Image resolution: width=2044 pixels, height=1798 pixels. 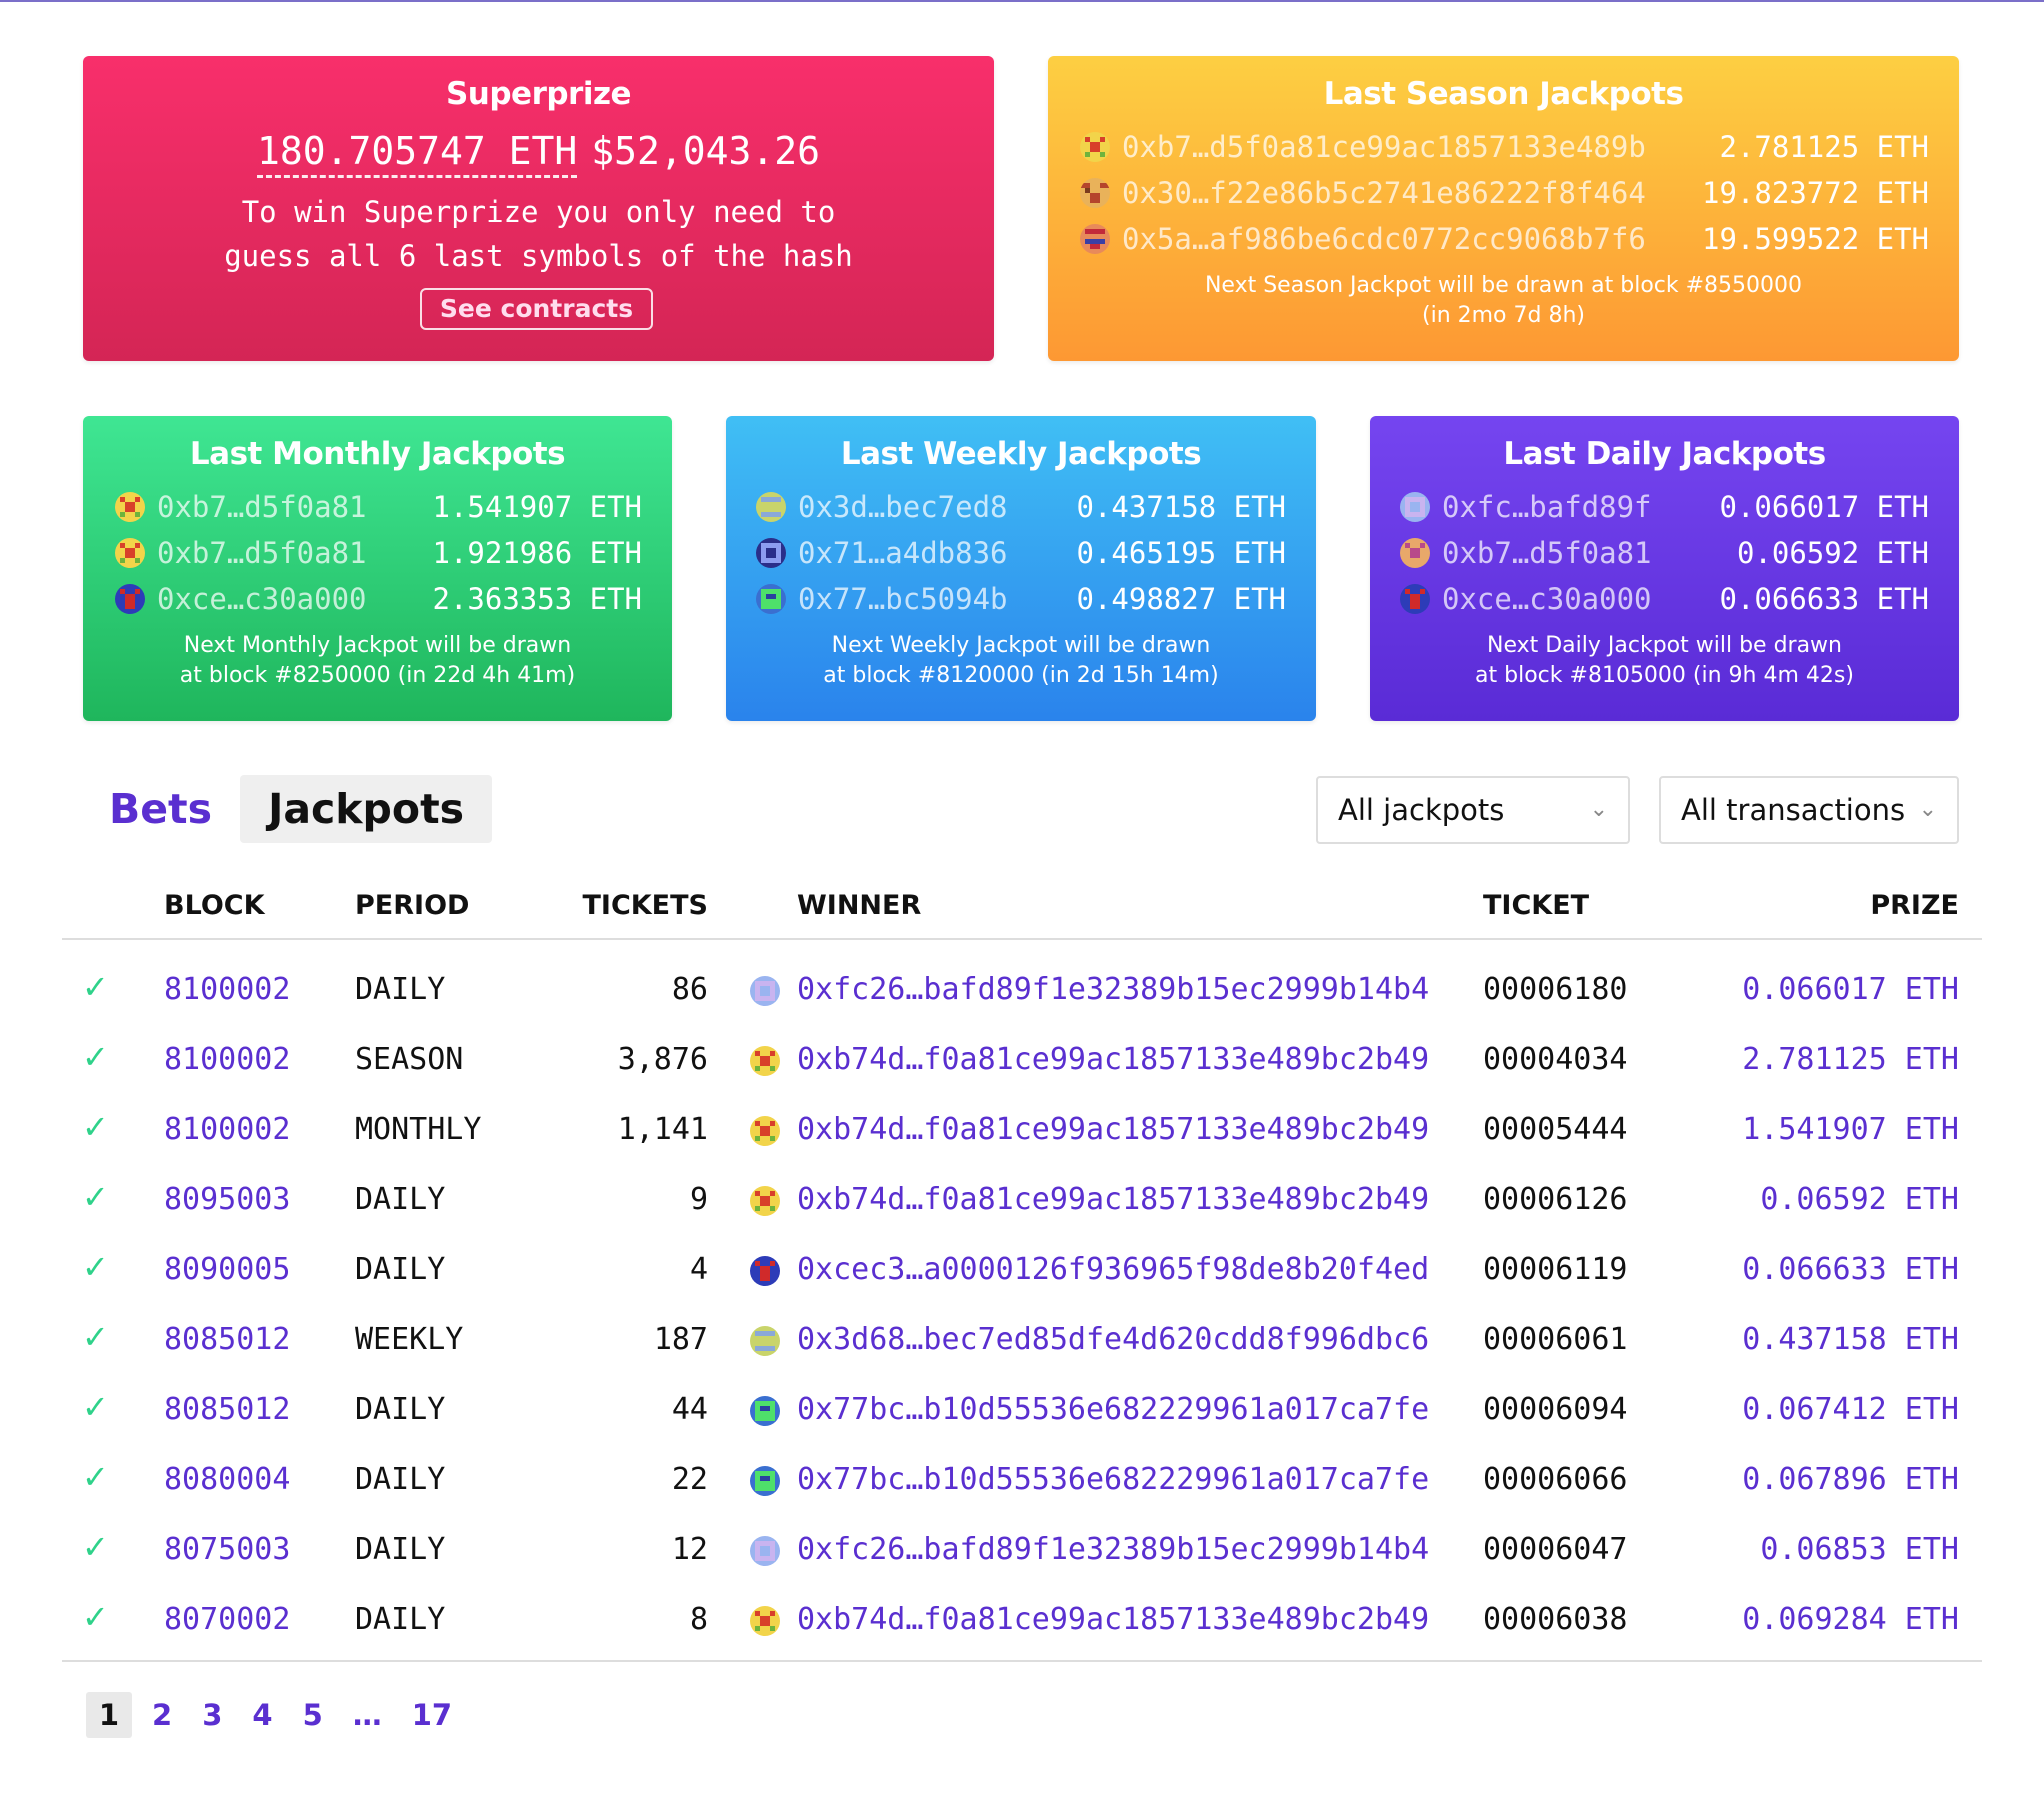 What do you see at coordinates (1859, 1549) in the screenshot?
I see `prize-cell: 0.06853 ETH` at bounding box center [1859, 1549].